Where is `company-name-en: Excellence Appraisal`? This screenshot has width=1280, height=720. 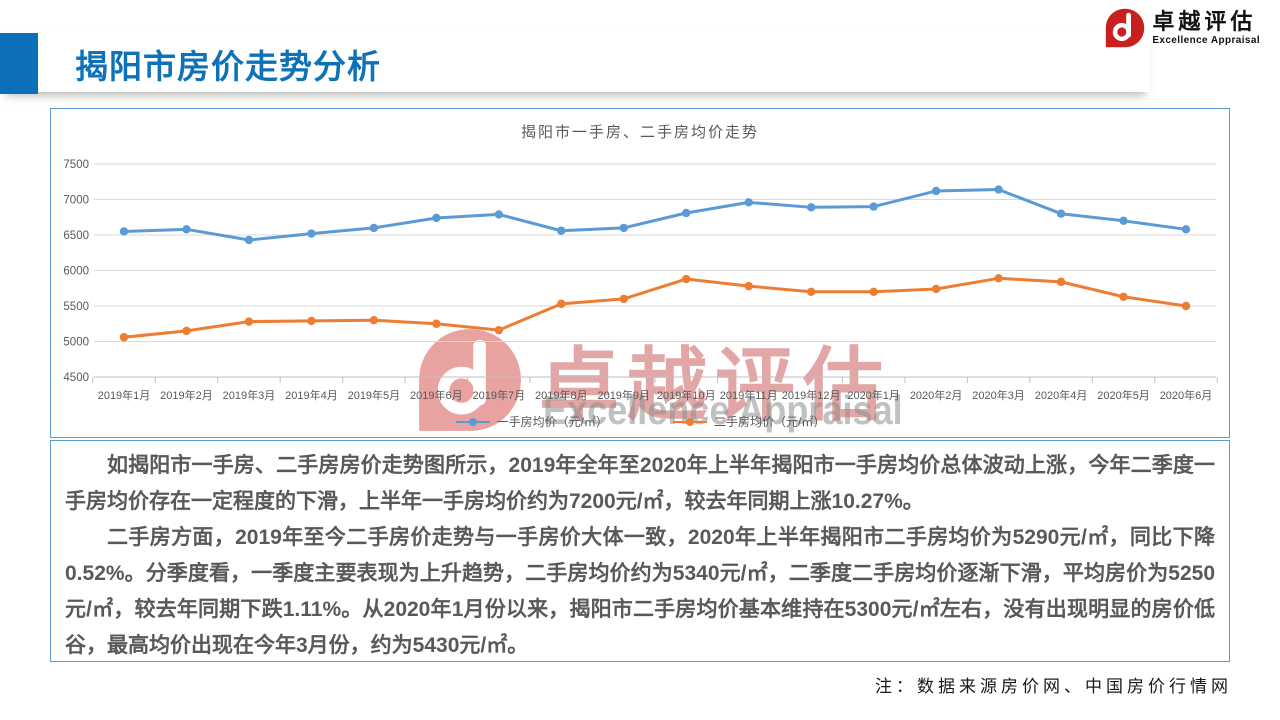
company-name-en: Excellence Appraisal is located at coordinates (1206, 40).